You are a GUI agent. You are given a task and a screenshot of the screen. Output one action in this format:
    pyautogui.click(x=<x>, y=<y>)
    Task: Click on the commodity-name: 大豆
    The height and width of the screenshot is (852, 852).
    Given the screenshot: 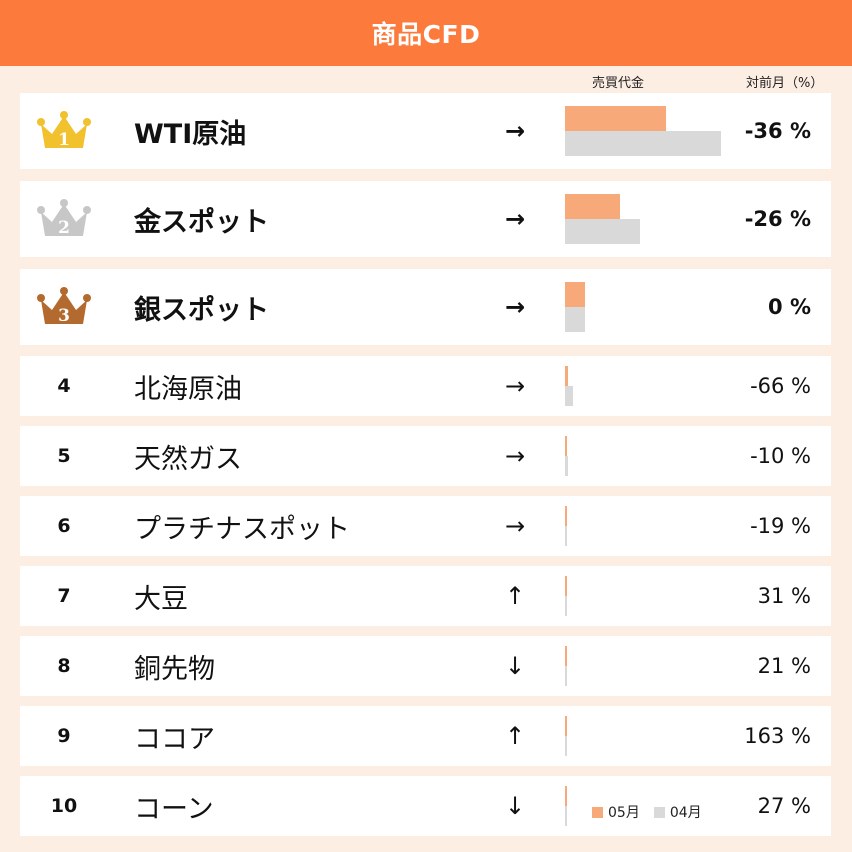 What is the action you would take?
    pyautogui.click(x=161, y=599)
    